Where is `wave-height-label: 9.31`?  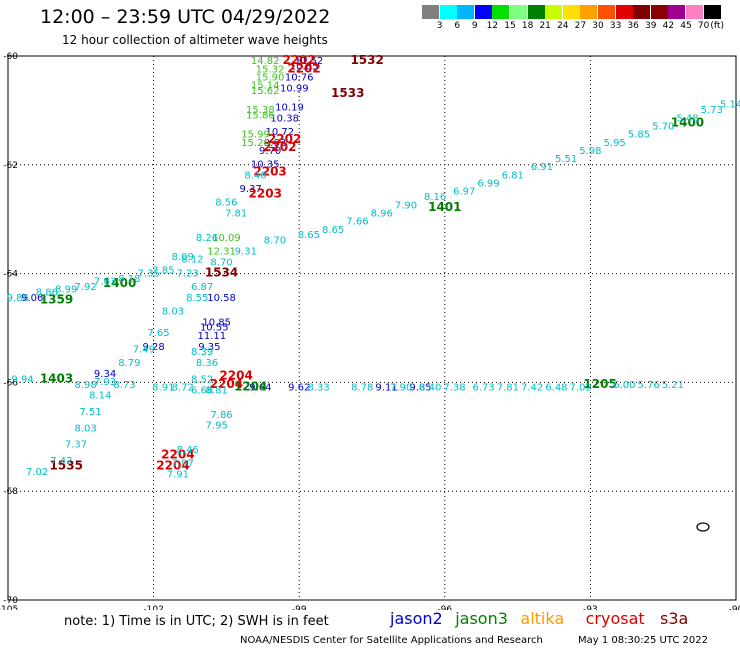 wave-height-label: 9.31 is located at coordinates (246, 252).